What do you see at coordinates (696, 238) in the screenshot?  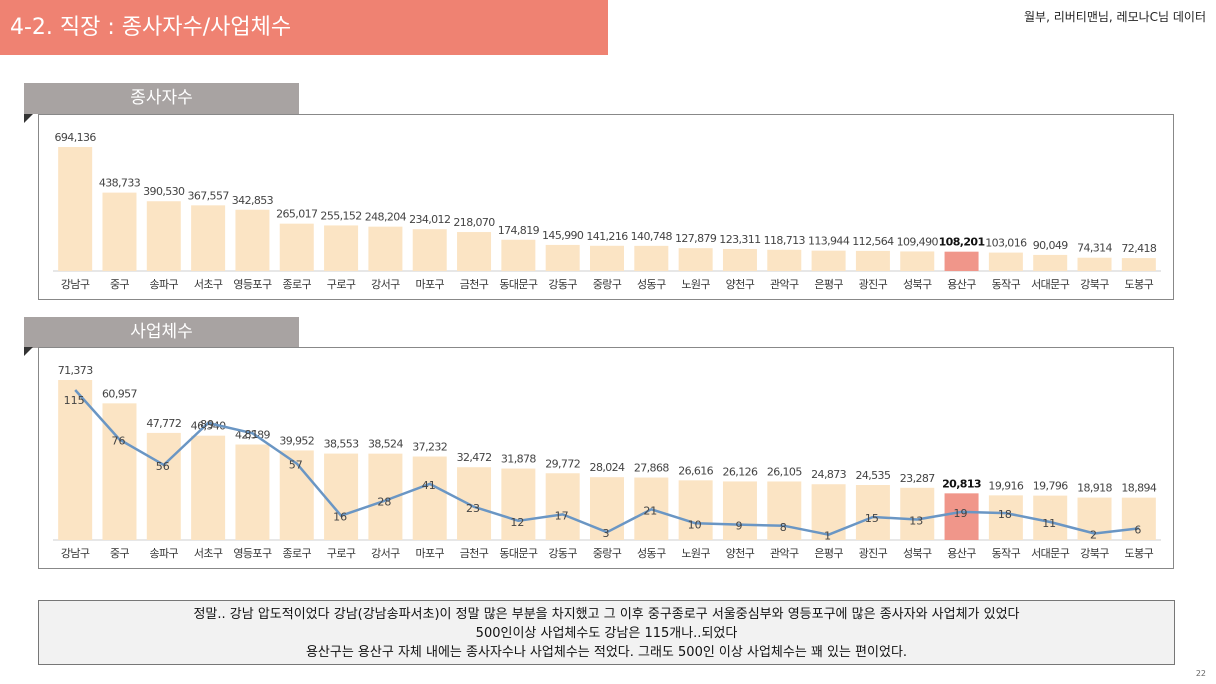 I see `chart0-value-label-14: 127,879` at bounding box center [696, 238].